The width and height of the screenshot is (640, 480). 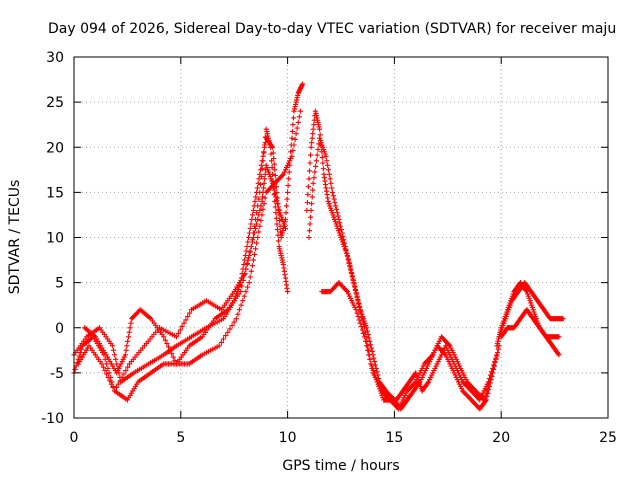 What do you see at coordinates (343, 438) in the screenshot?
I see `x-tick-labels: 0 5 10 15 20 25` at bounding box center [343, 438].